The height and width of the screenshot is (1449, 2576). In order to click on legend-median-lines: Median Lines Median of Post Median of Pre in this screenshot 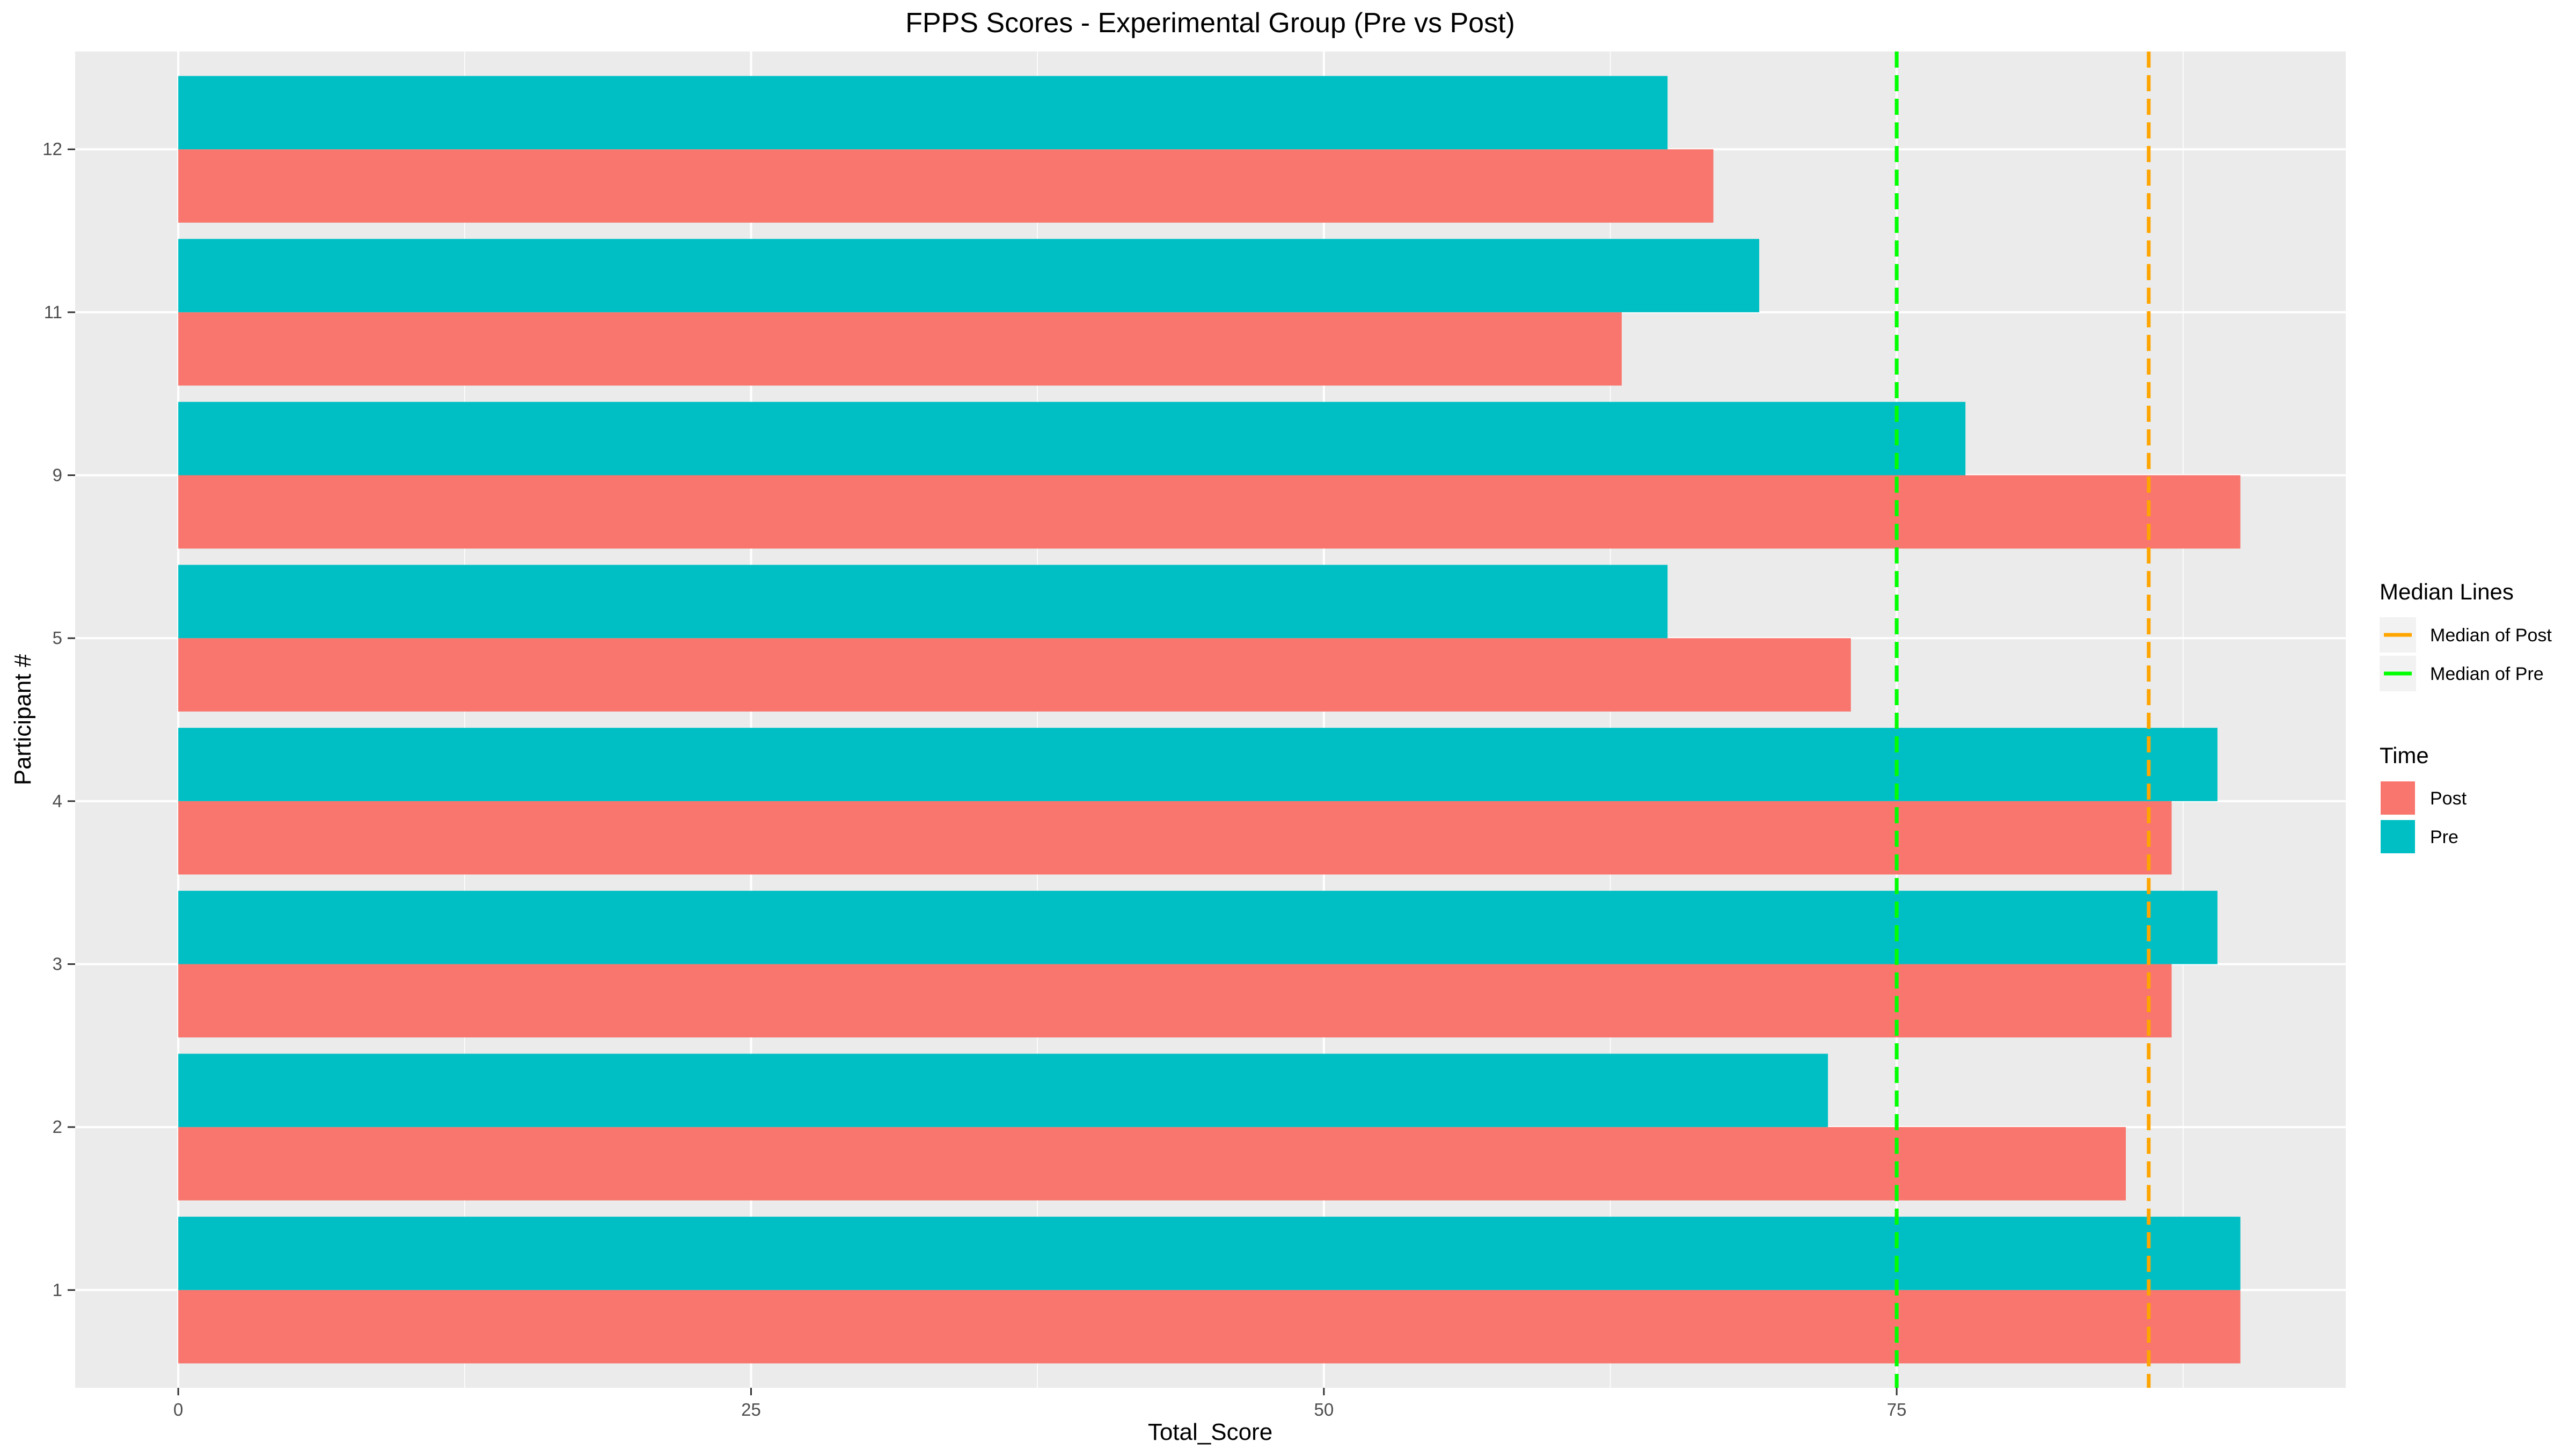, I will do `click(2466, 635)`.